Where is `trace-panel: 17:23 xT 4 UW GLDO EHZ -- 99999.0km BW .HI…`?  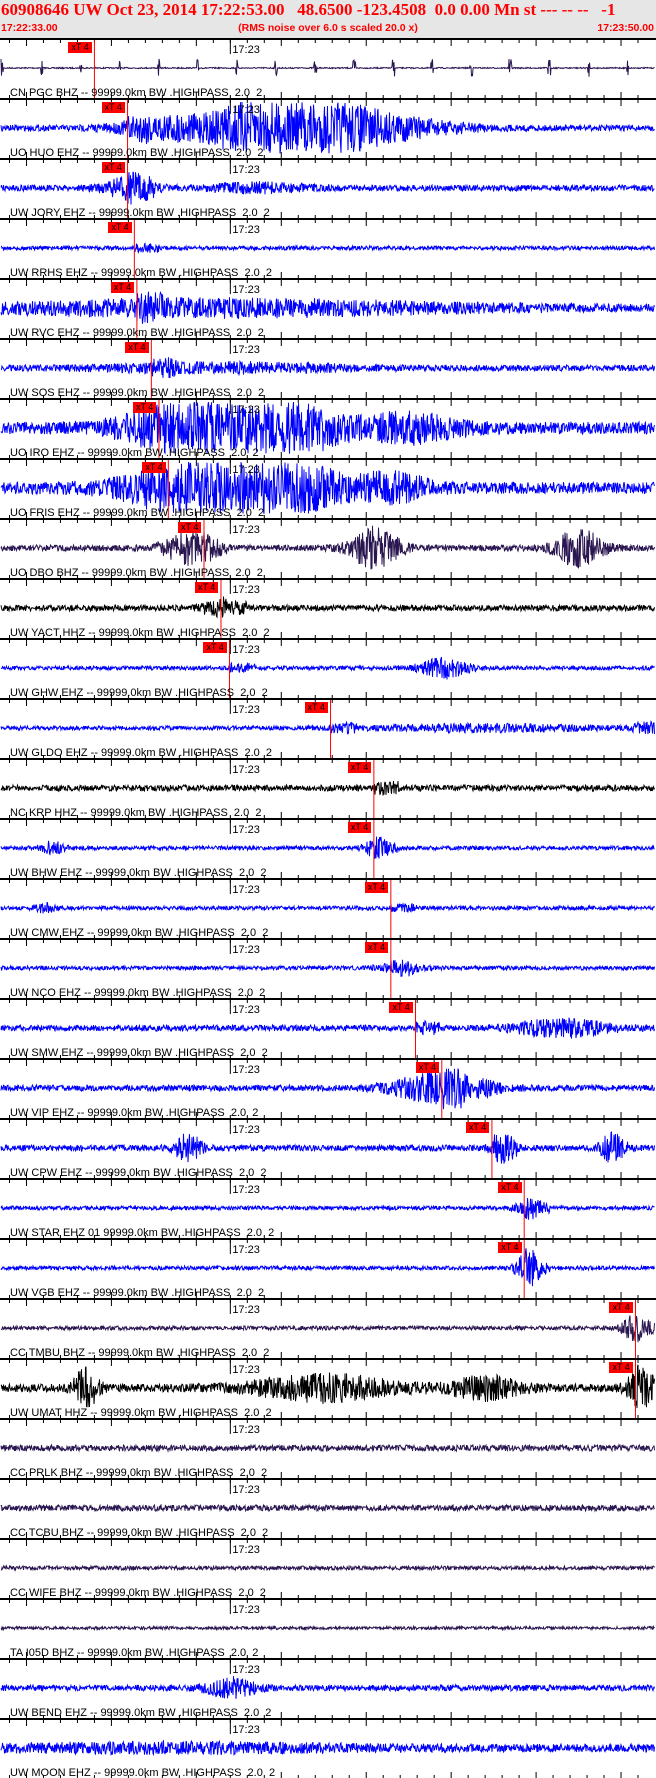 trace-panel: 17:23 xT 4 UW GLDO EHZ -- 99999.0km BW .HI… is located at coordinates (328, 728).